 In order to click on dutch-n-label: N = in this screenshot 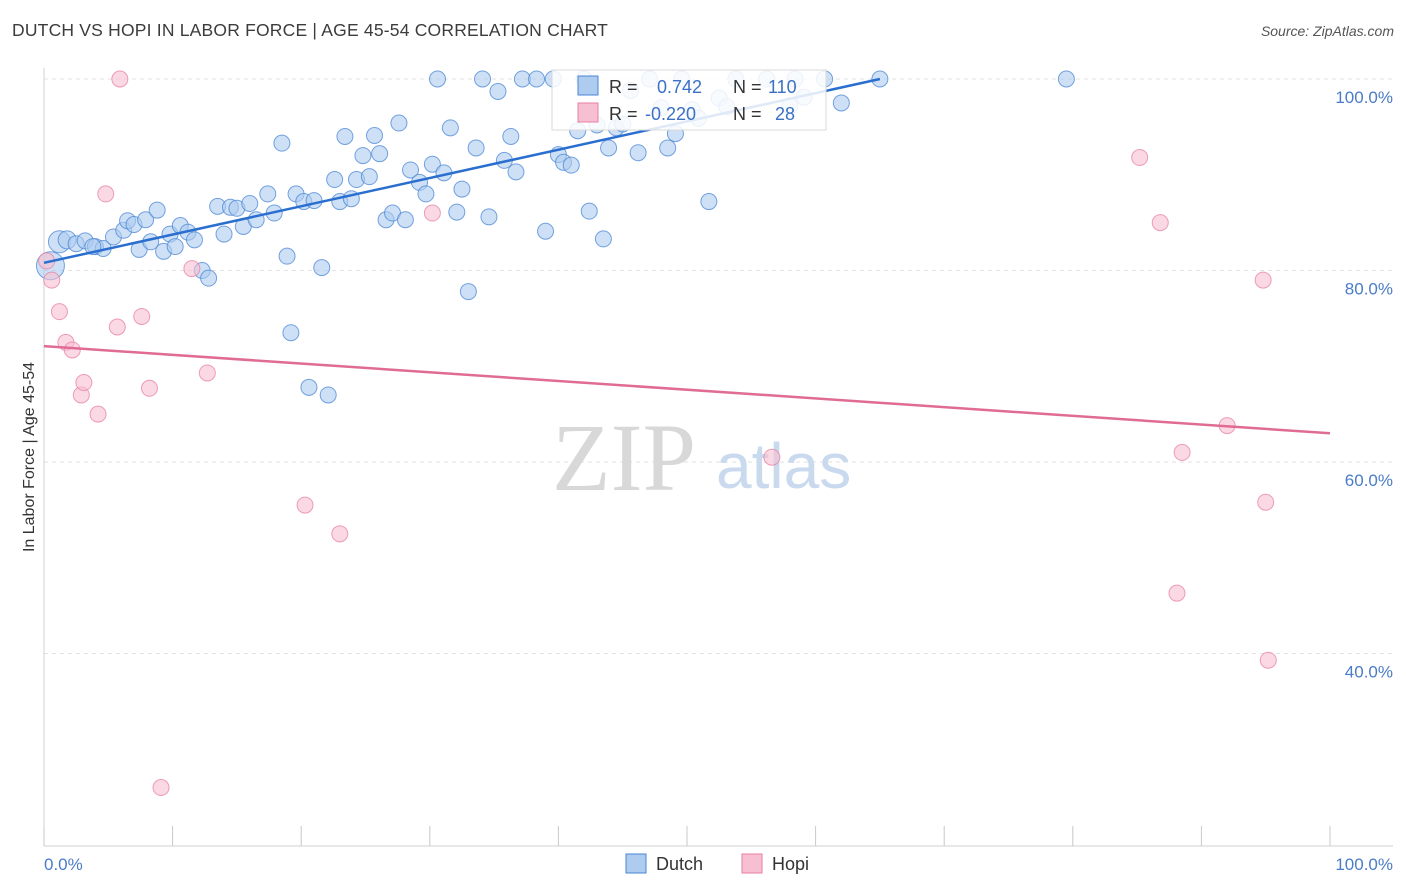, I will do `click(747, 87)`.